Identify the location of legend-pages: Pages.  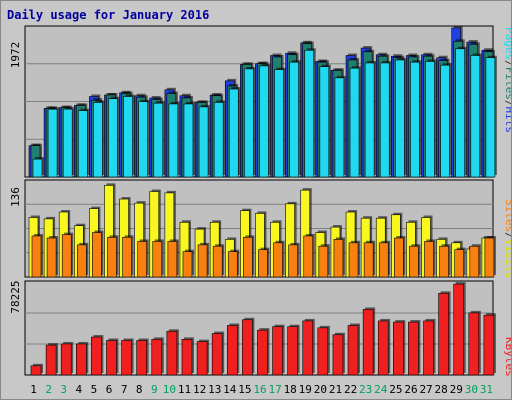
(507, 43).